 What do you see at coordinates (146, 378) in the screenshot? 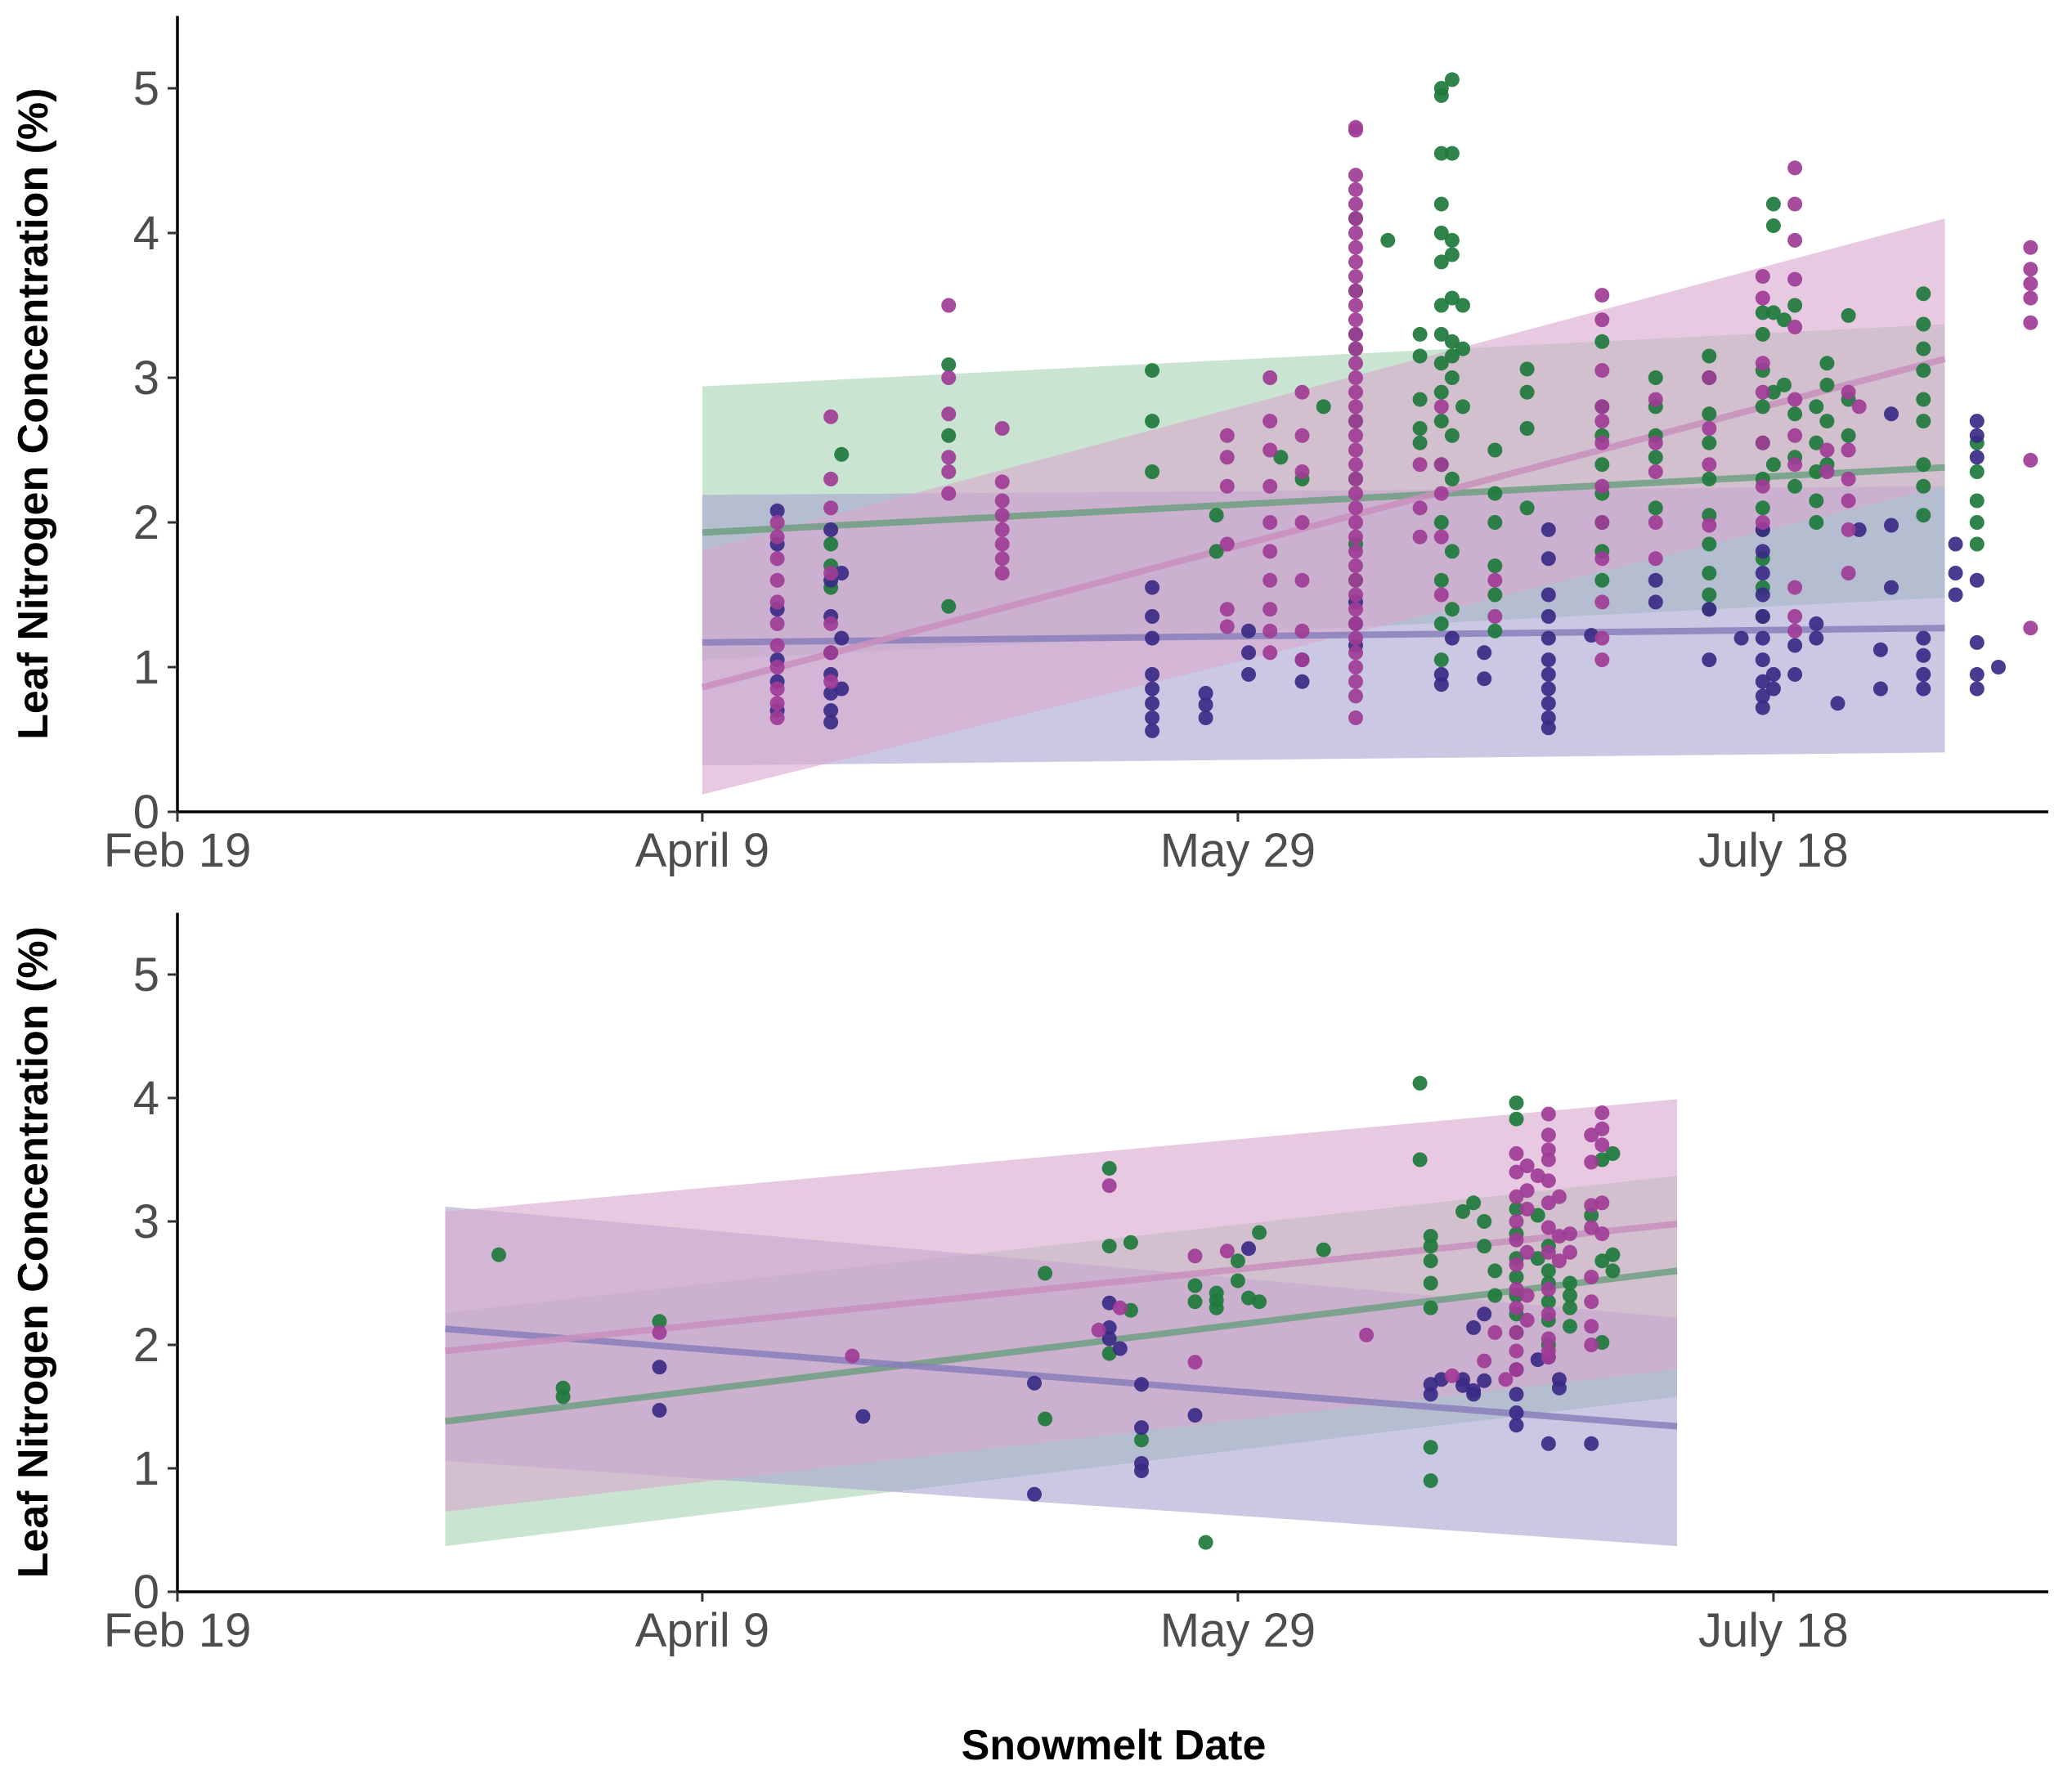
I see `y-tick-label: 3` at bounding box center [146, 378].